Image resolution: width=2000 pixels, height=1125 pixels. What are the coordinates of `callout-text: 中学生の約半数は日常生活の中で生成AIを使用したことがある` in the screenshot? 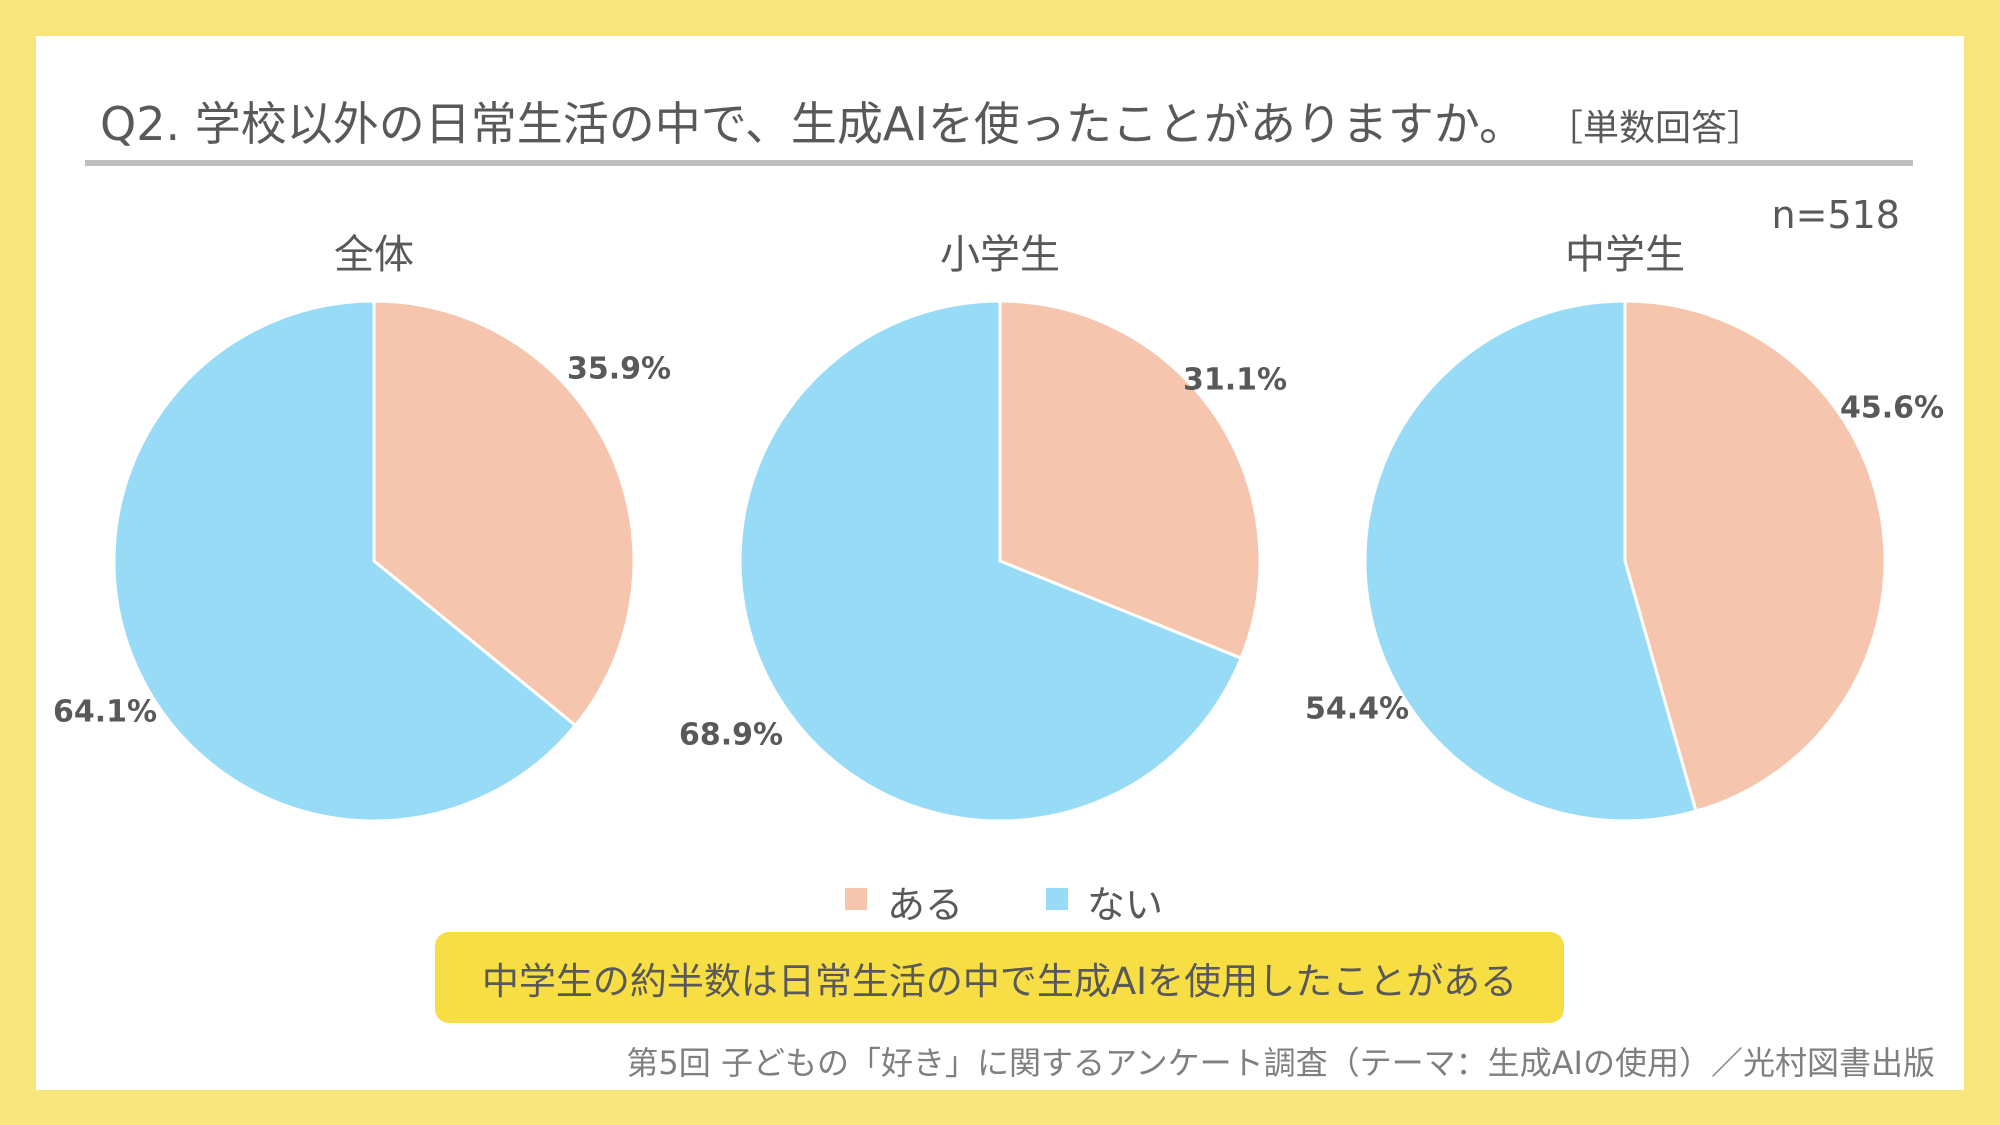 It's located at (999, 981).